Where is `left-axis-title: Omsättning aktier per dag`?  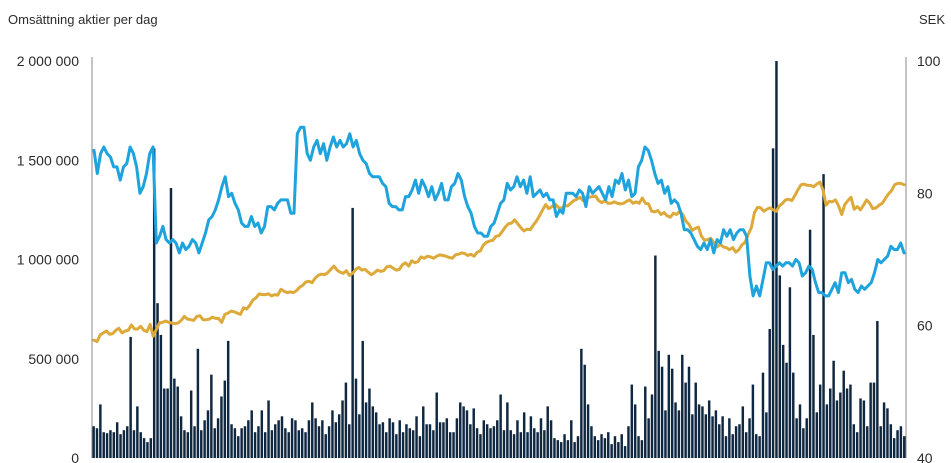 left-axis-title: Omsättning aktier per dag is located at coordinates (83, 19).